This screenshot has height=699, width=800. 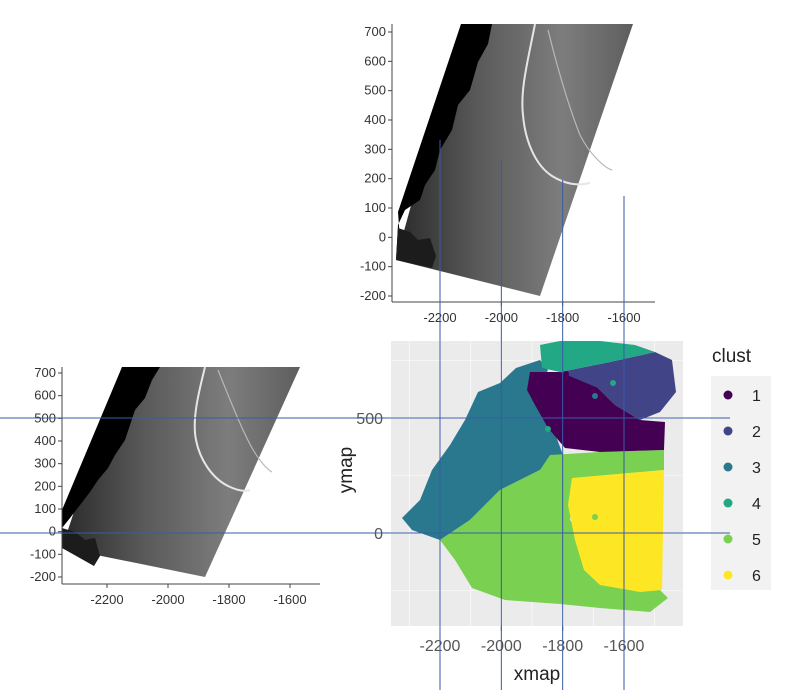 I want to click on cluster-3-point, so click(x=595, y=396).